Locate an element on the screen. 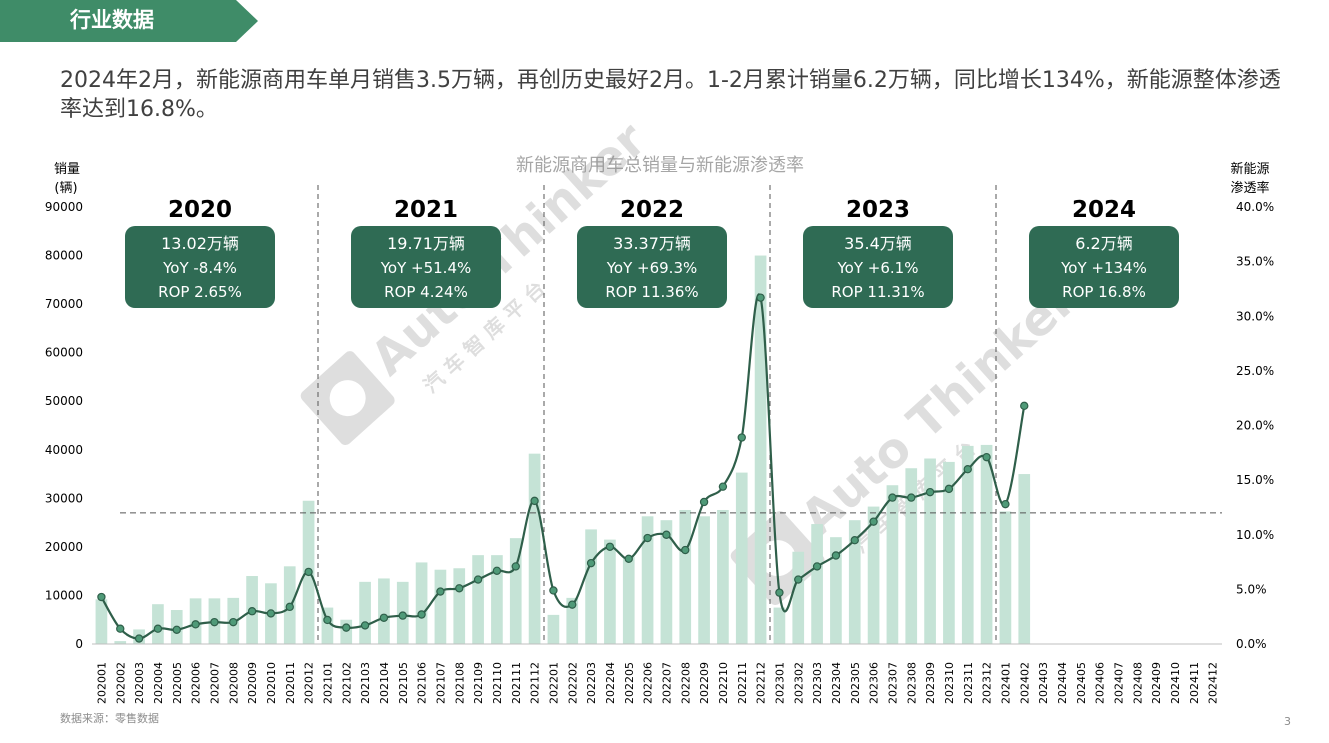  x-tick-label: 202009 is located at coordinates (252, 683).